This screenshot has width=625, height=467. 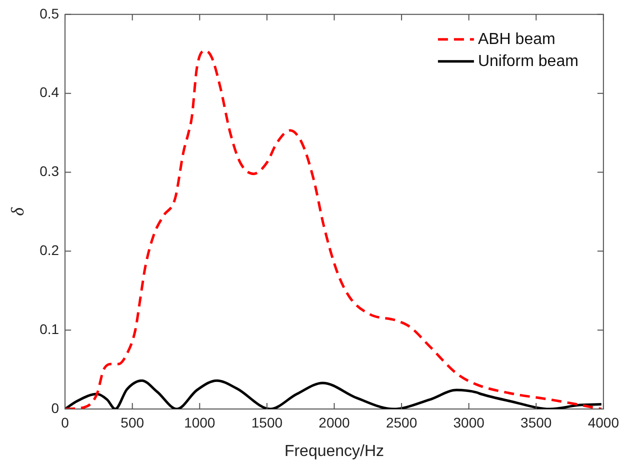 What do you see at coordinates (50, 92) in the screenshot?
I see `y-tick-label: 0.4` at bounding box center [50, 92].